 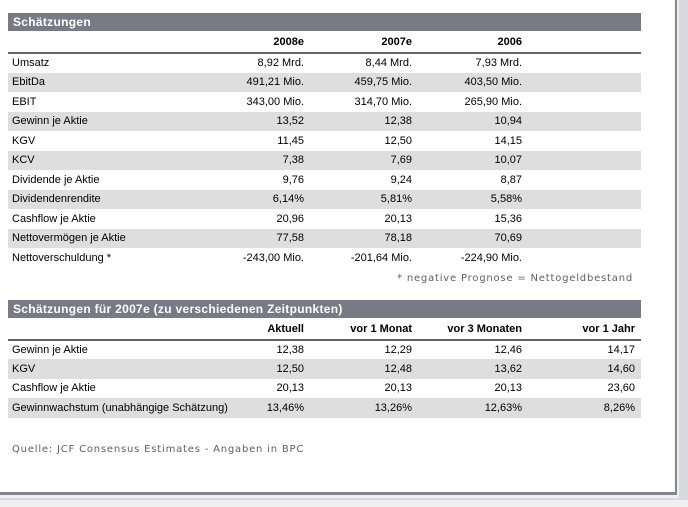 What do you see at coordinates (359, 369) in the screenshot?
I see `value-cell: 12,48` at bounding box center [359, 369].